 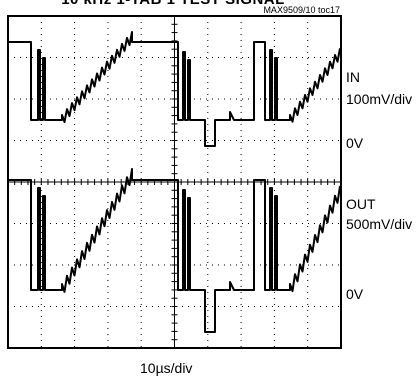 I want to click on in-zero-label: 0V, so click(x=355, y=143).